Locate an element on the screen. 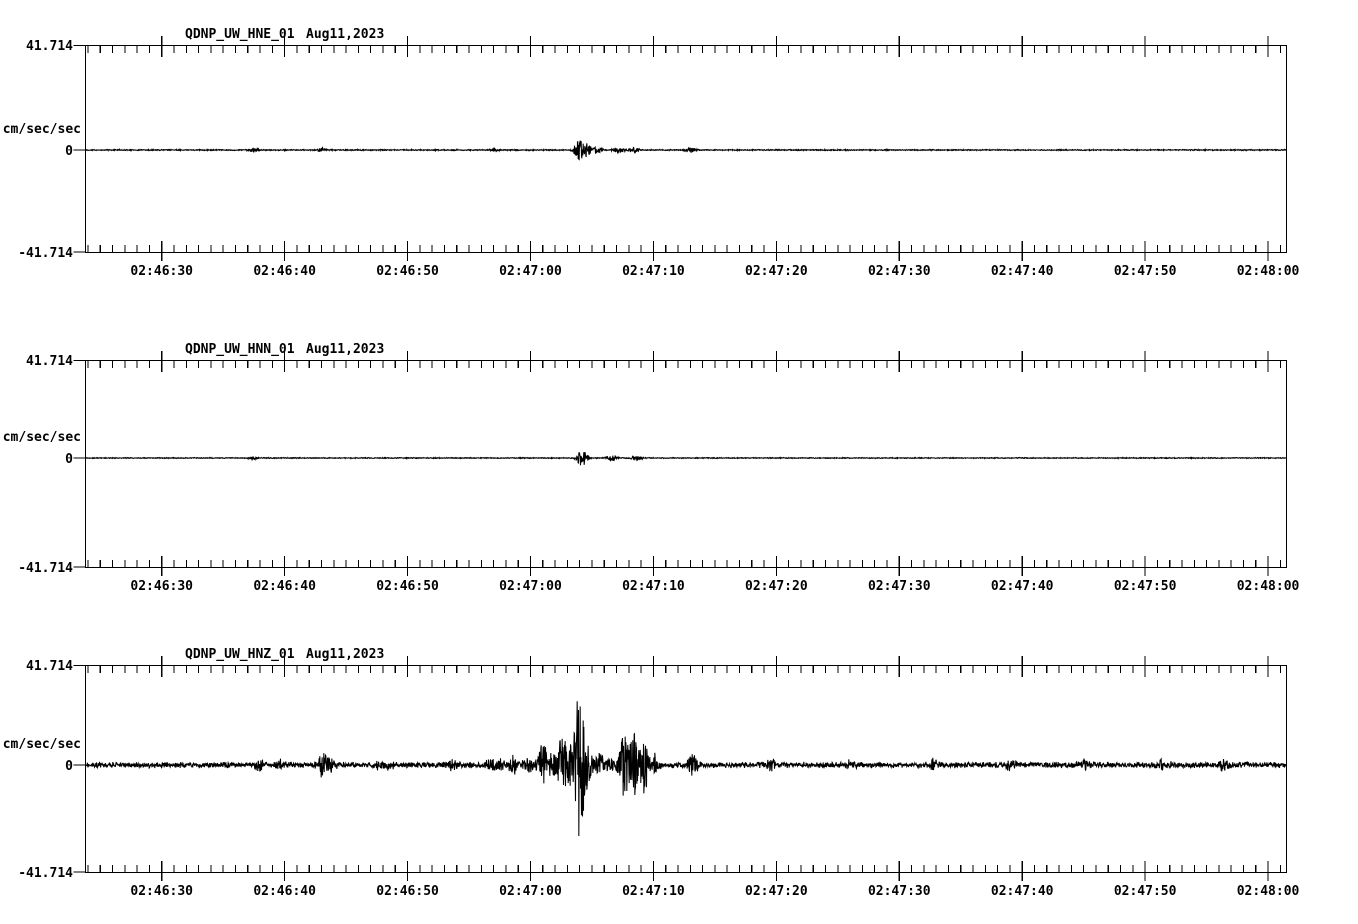  panel-title: QDNP_UW_HNE_01 is located at coordinates (240, 34).